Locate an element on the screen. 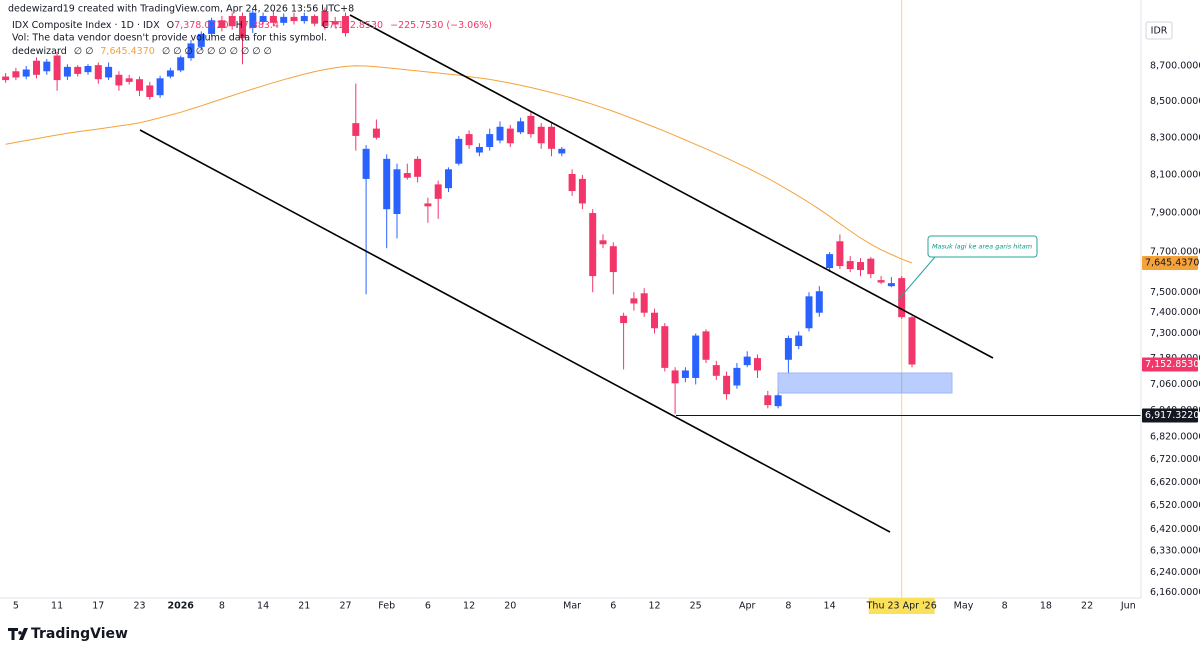 This screenshot has width=1200, height=654. ma-price-label-bg is located at coordinates (1170, 262).